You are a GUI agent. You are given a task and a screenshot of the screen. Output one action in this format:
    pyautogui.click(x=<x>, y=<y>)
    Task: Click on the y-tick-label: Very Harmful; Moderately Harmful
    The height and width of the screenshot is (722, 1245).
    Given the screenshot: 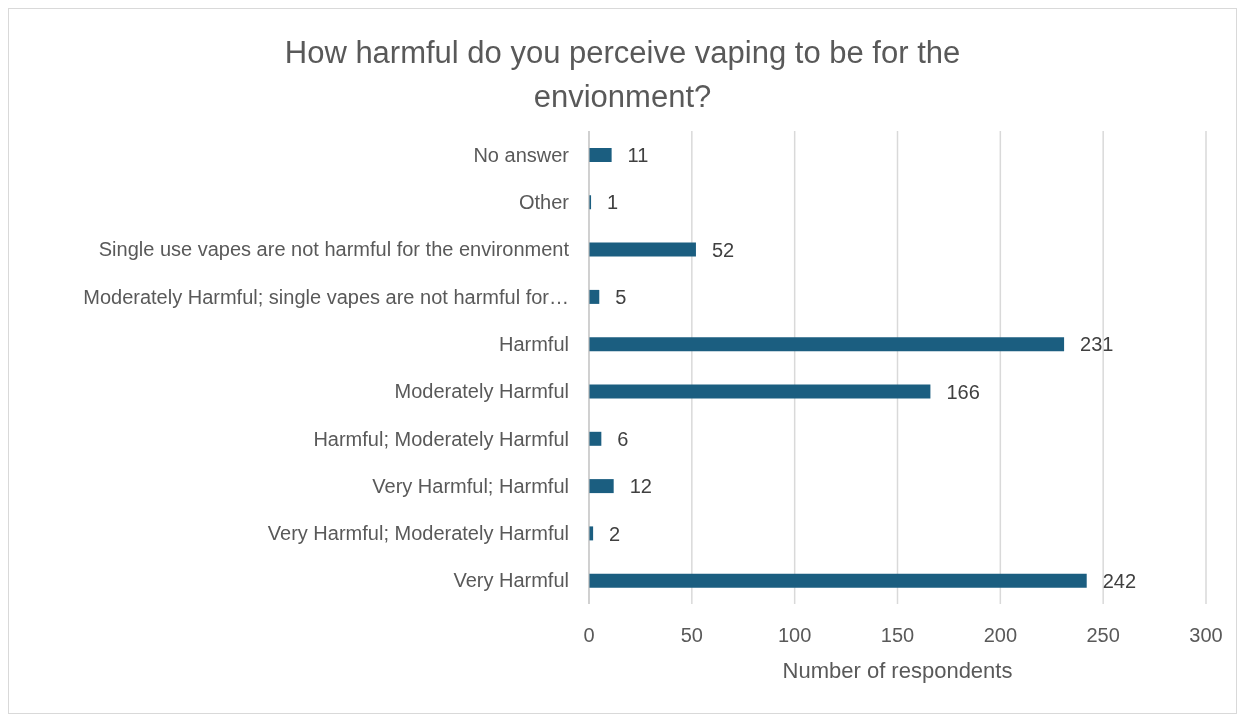 What is the action you would take?
    pyautogui.click(x=418, y=533)
    